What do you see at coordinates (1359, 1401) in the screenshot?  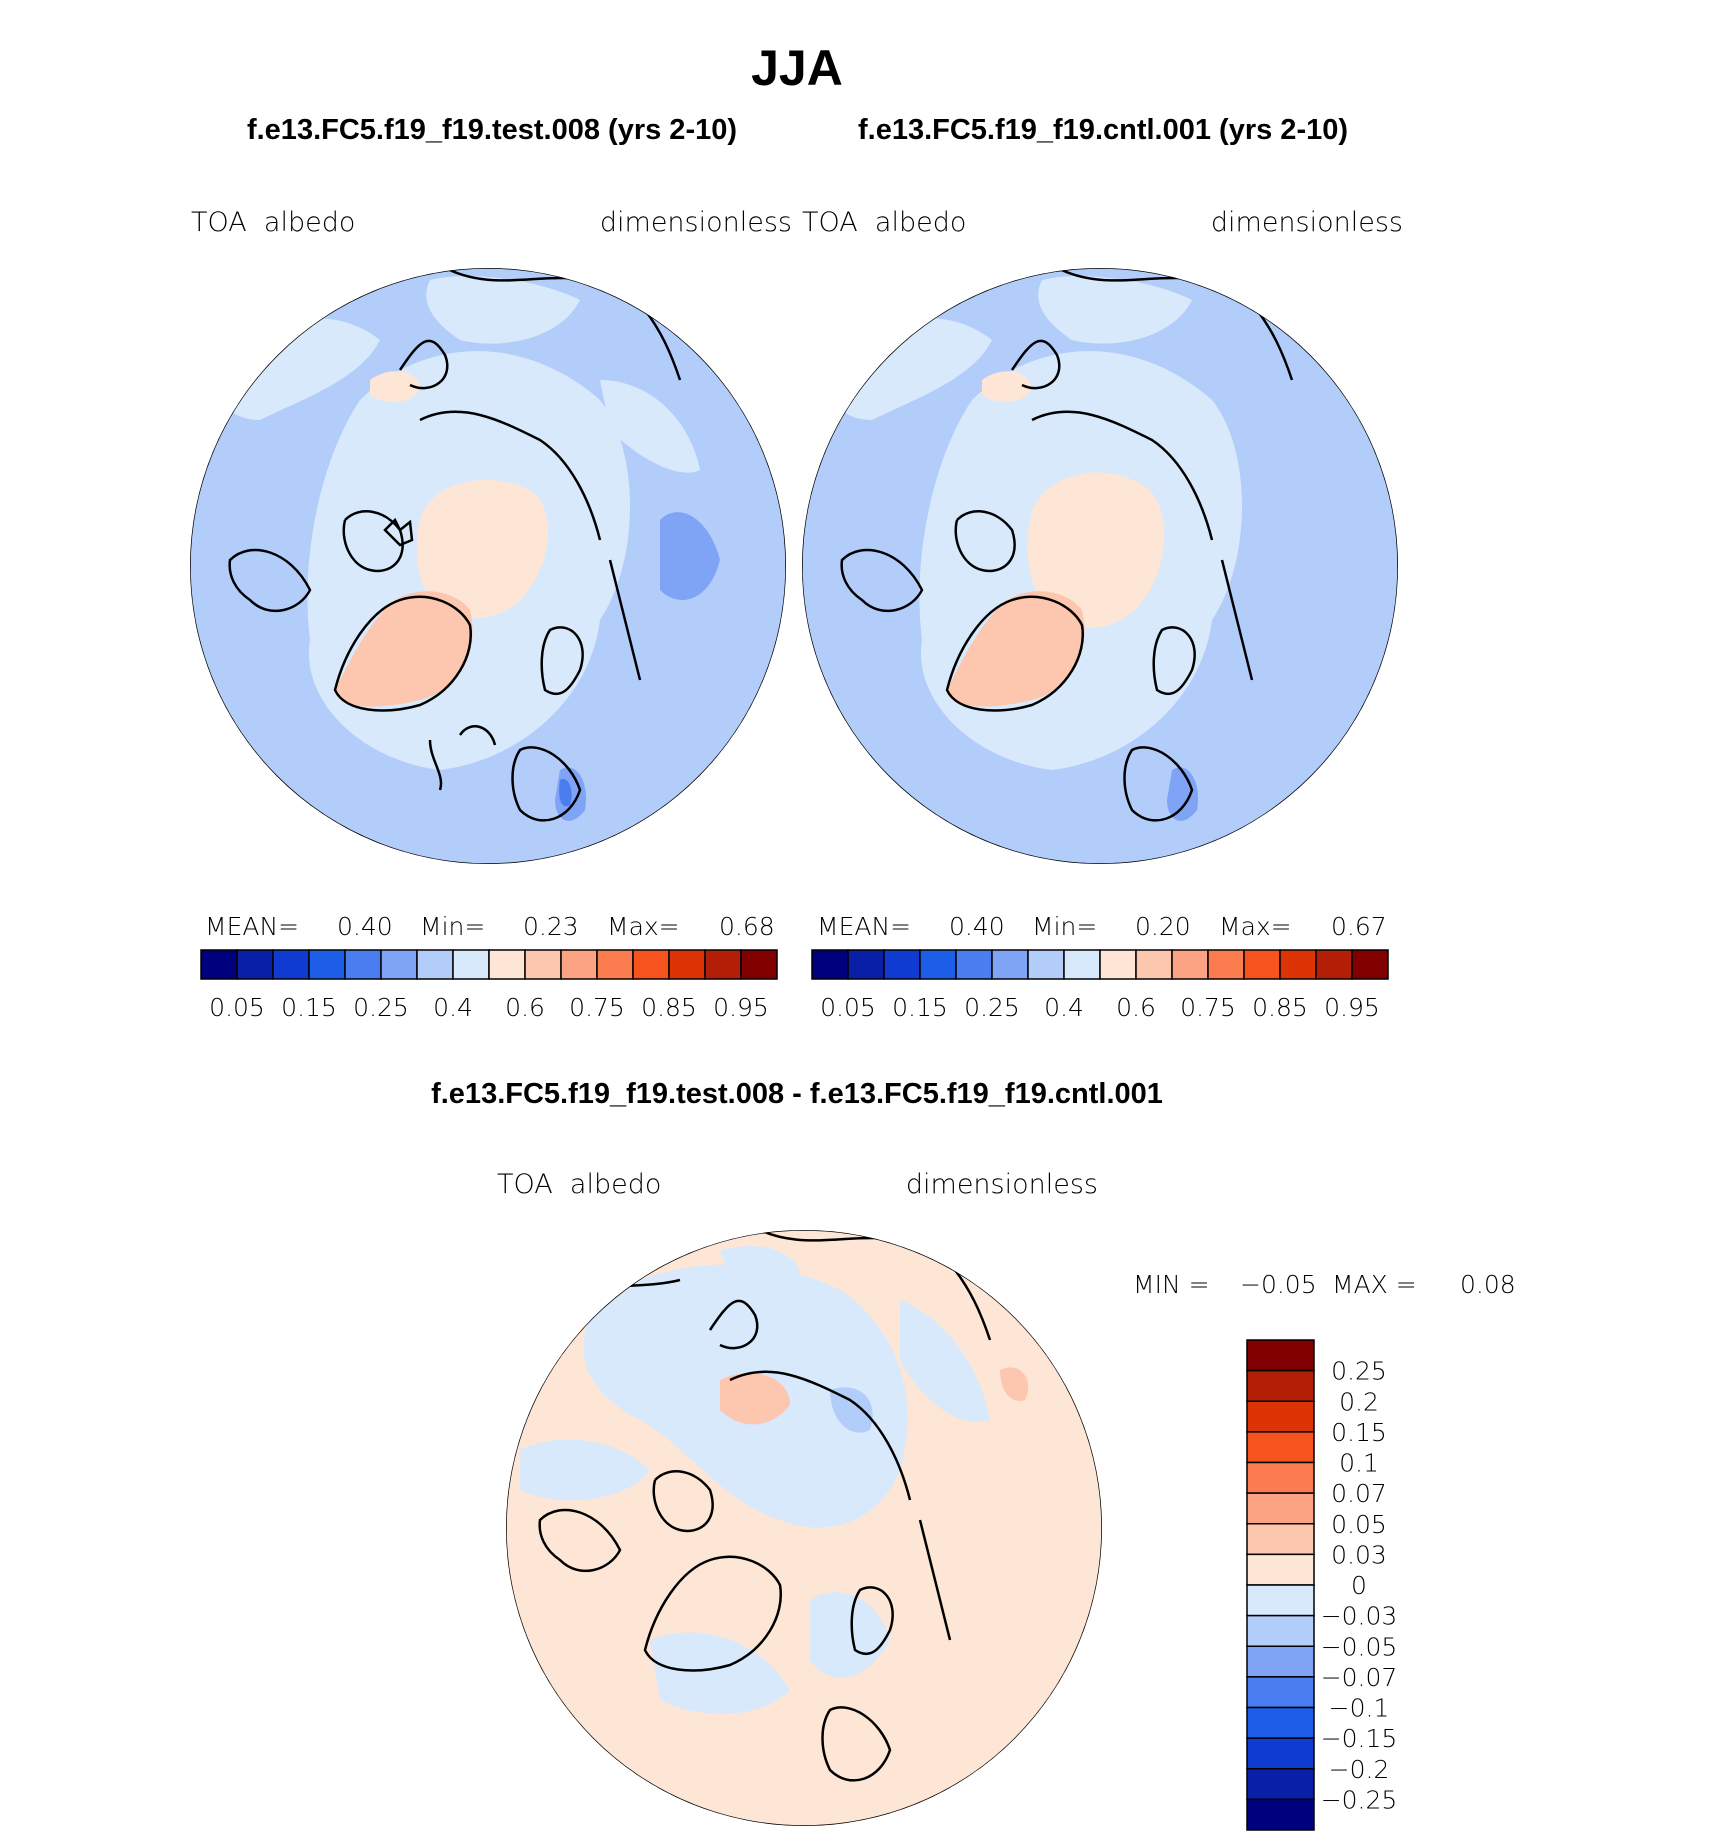 I see `colorbar-diff-tick-label: 0.2` at bounding box center [1359, 1401].